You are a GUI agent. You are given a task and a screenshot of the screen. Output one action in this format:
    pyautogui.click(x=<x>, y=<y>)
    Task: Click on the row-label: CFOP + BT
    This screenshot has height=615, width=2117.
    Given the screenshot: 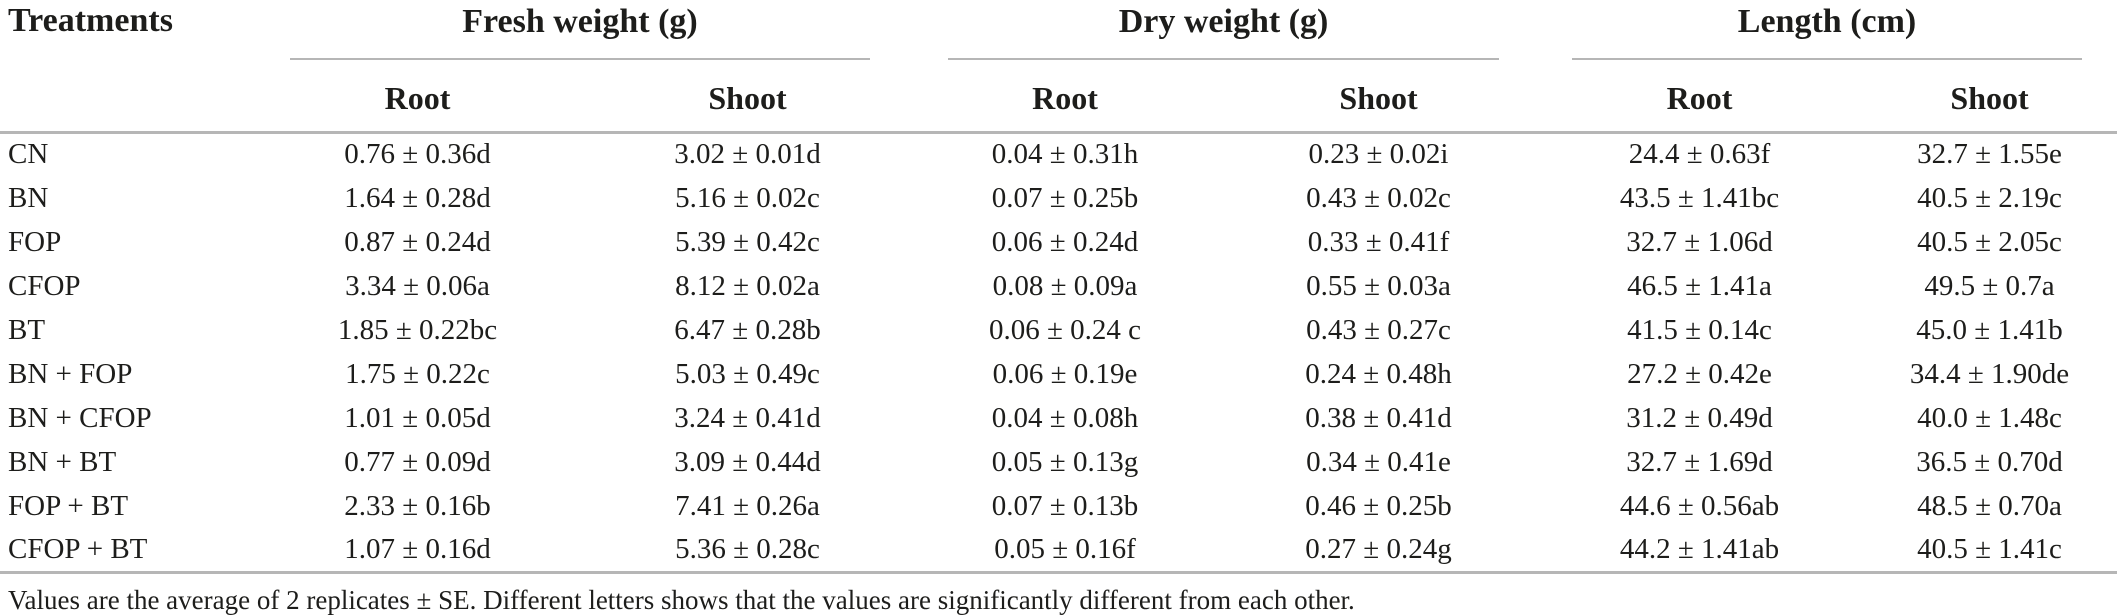 What is the action you would take?
    pyautogui.click(x=125, y=551)
    